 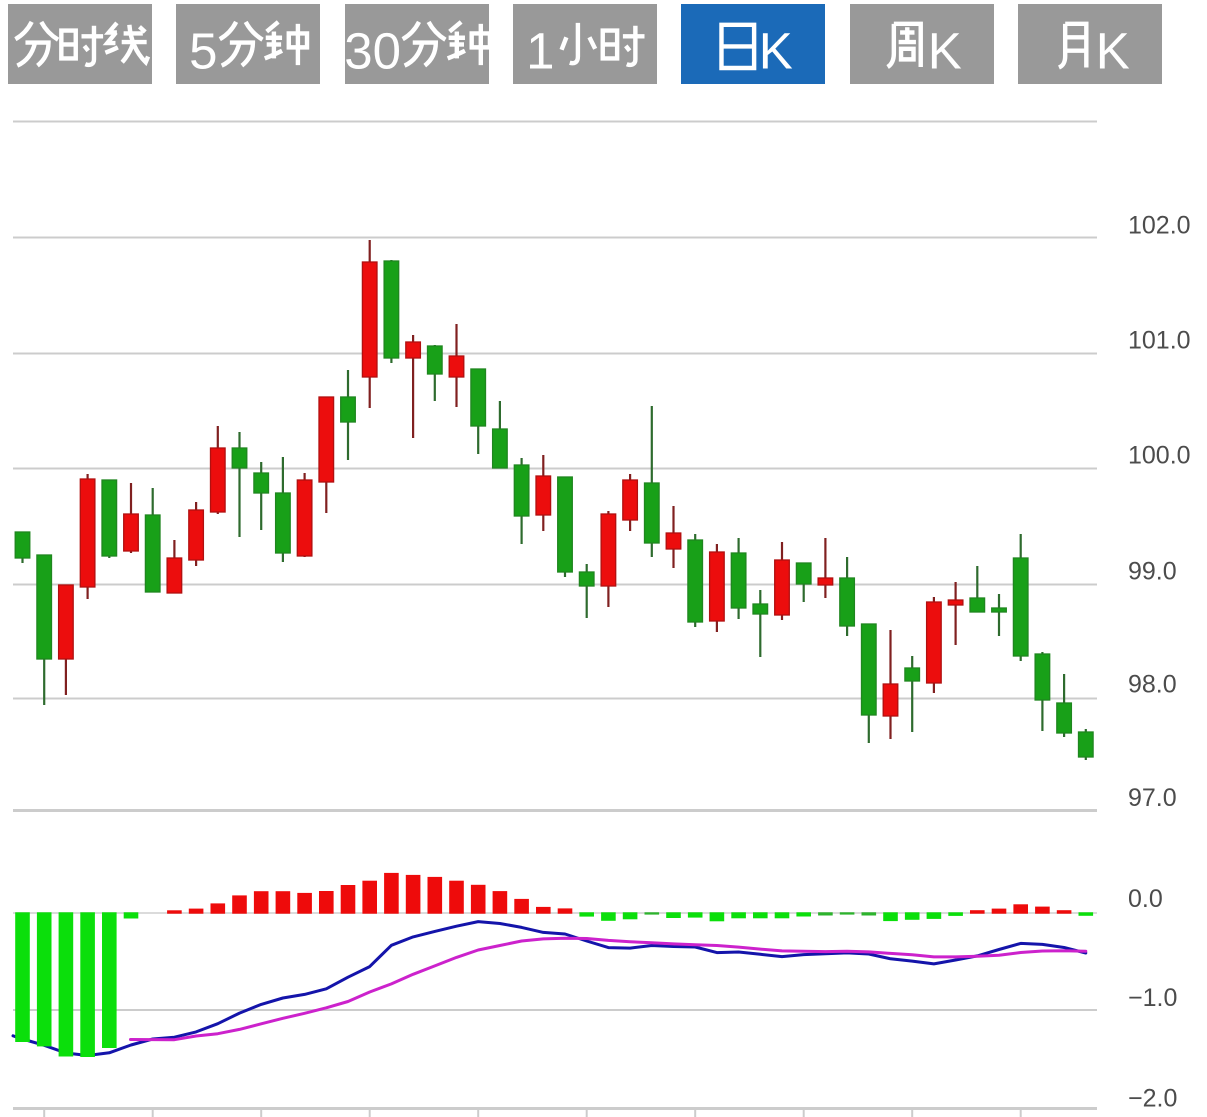 What do you see at coordinates (1145, 899) in the screenshot?
I see `svg-text: 0.0` at bounding box center [1145, 899].